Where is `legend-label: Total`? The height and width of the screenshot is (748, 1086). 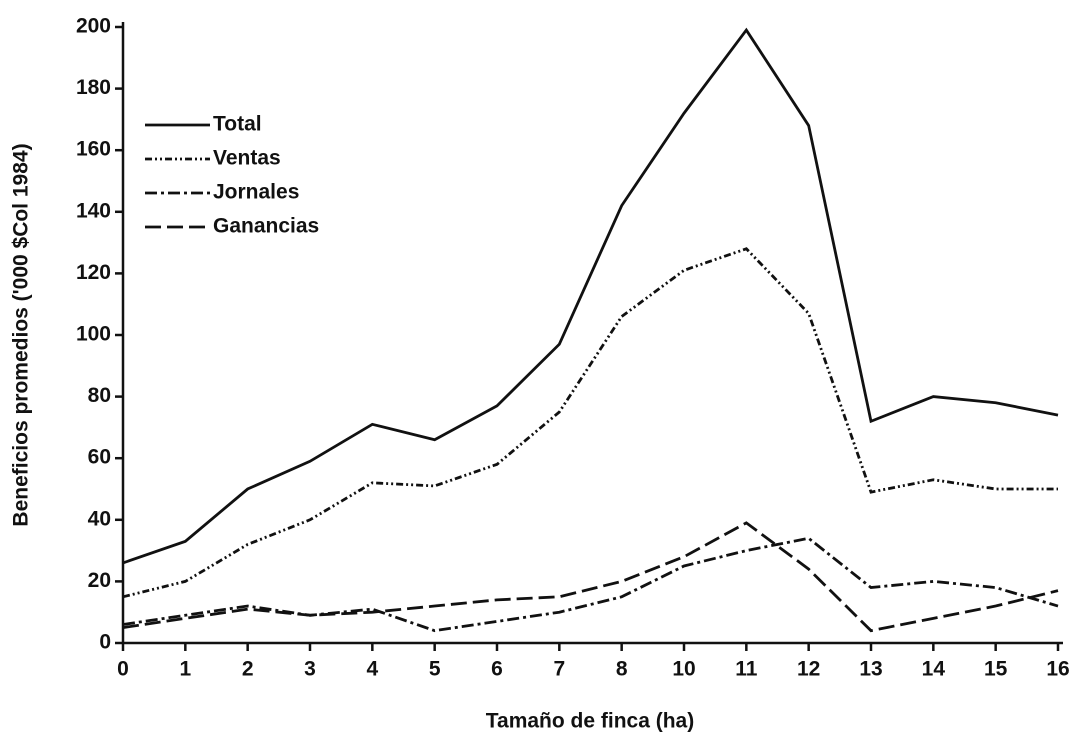
legend-label: Total is located at coordinates (237, 124).